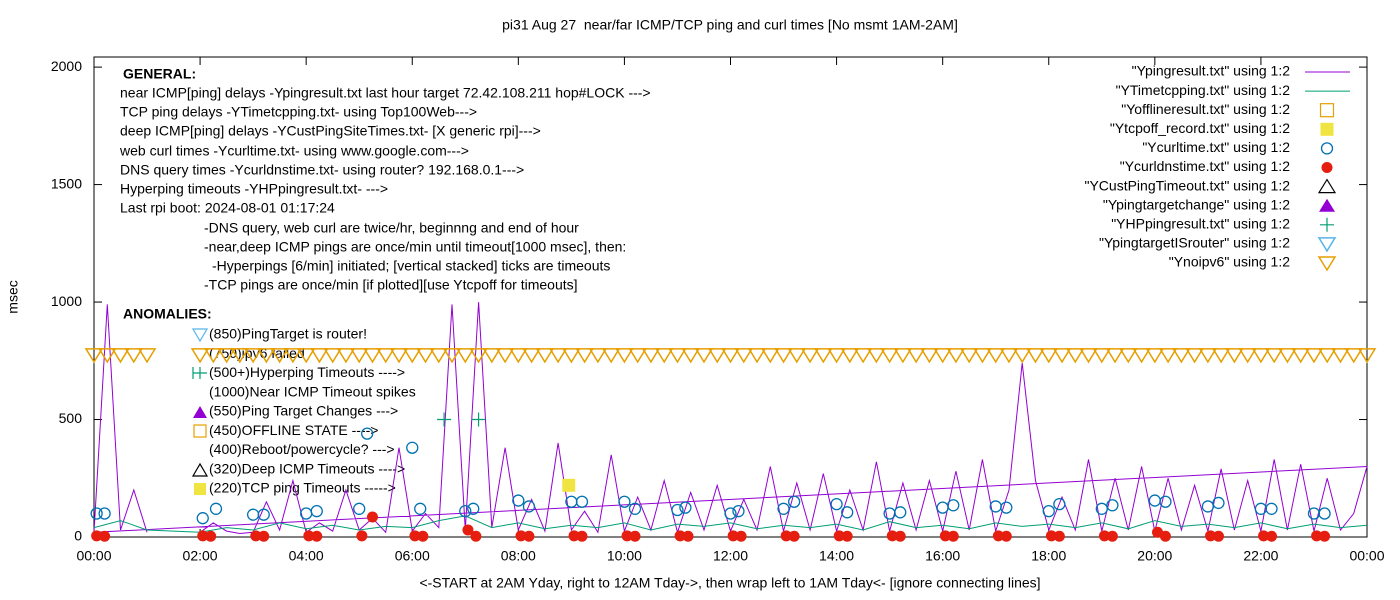  What do you see at coordinates (1048, 556) in the screenshot?
I see `x-tick-label: 18:00` at bounding box center [1048, 556].